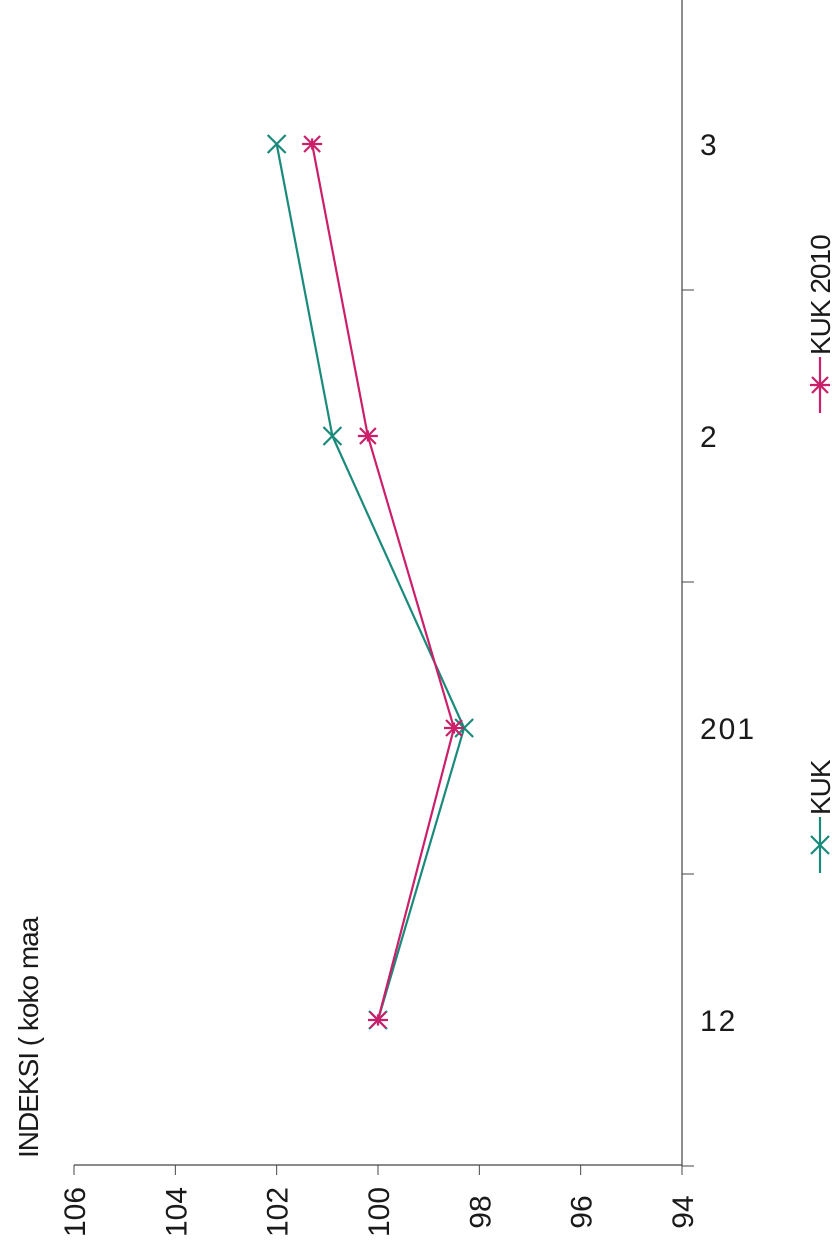 The width and height of the screenshot is (836, 1251). What do you see at coordinates (820, 554) in the screenshot?
I see `legend: KUK KUK 2010` at bounding box center [820, 554].